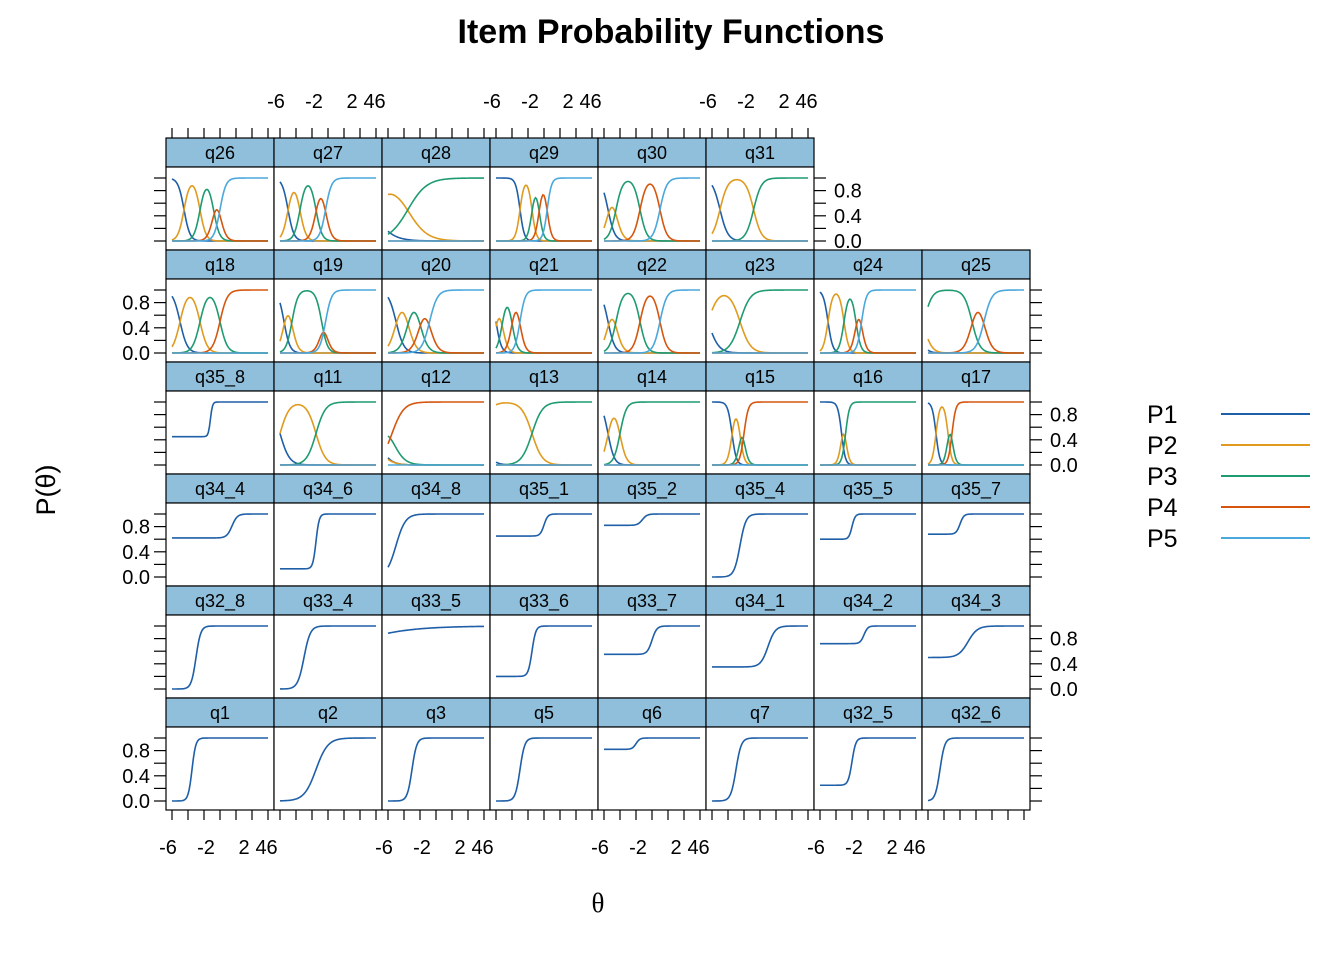  I want to click on y-tick-label: 0.4, so click(1064, 665).